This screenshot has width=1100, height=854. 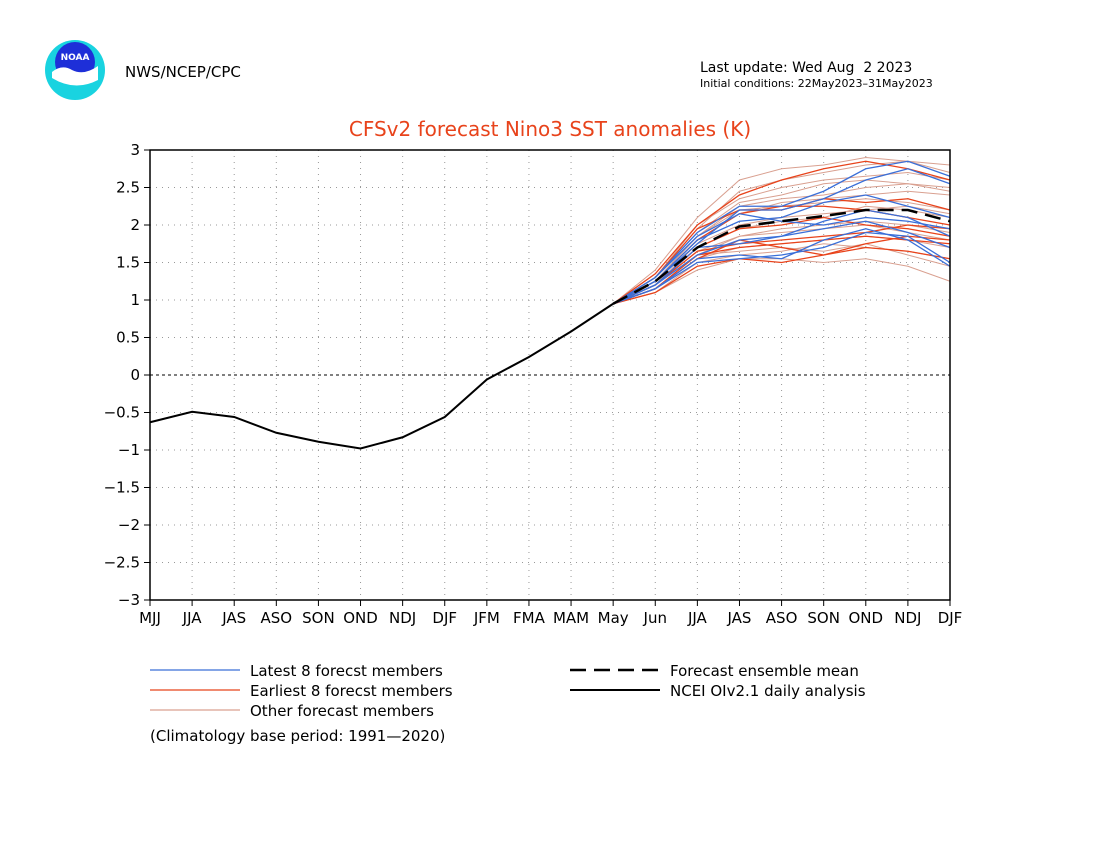 What do you see at coordinates (129, 525) in the screenshot?
I see `y-tick-label: −2` at bounding box center [129, 525].